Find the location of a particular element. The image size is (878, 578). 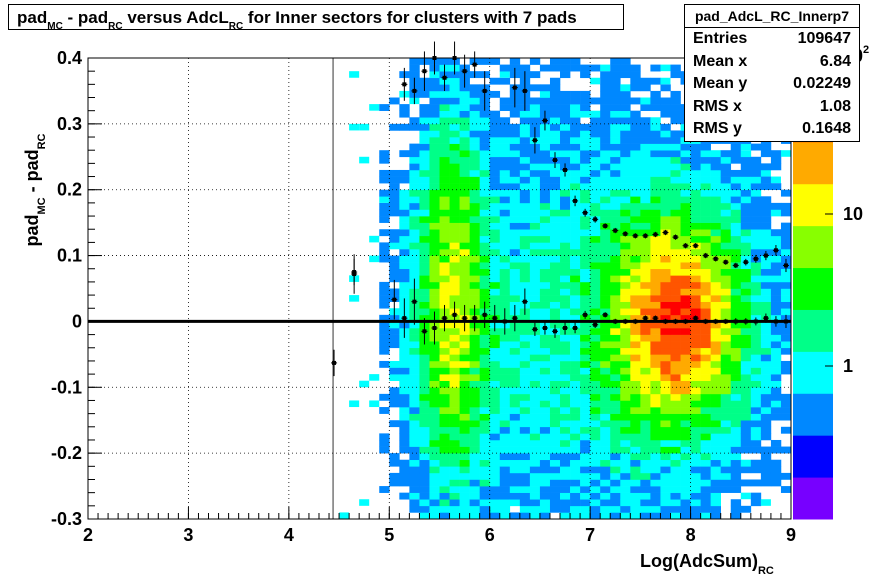

profile-lower-point is located at coordinates (755, 321).